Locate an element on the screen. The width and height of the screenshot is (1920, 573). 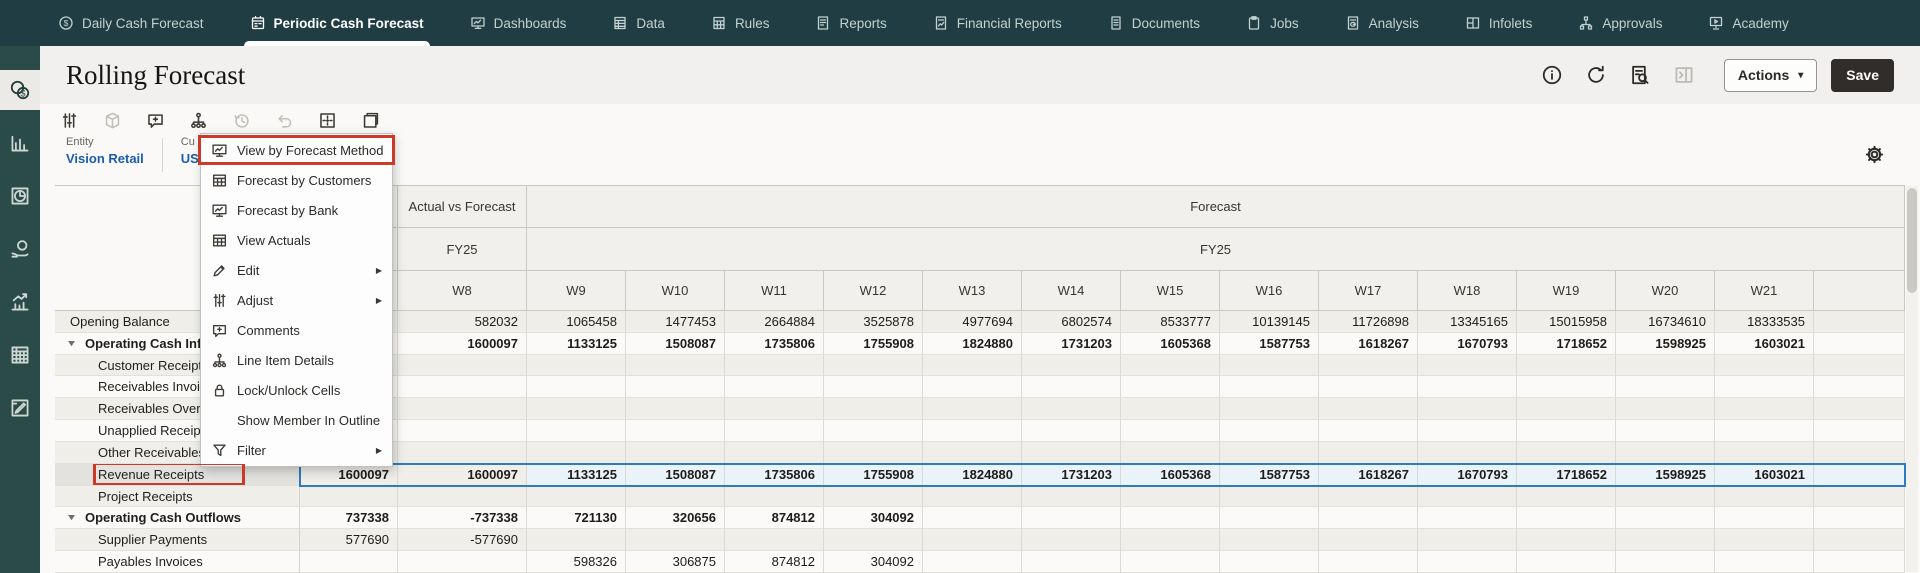
grid-cell-W10: 1477453 is located at coordinates (675, 322).